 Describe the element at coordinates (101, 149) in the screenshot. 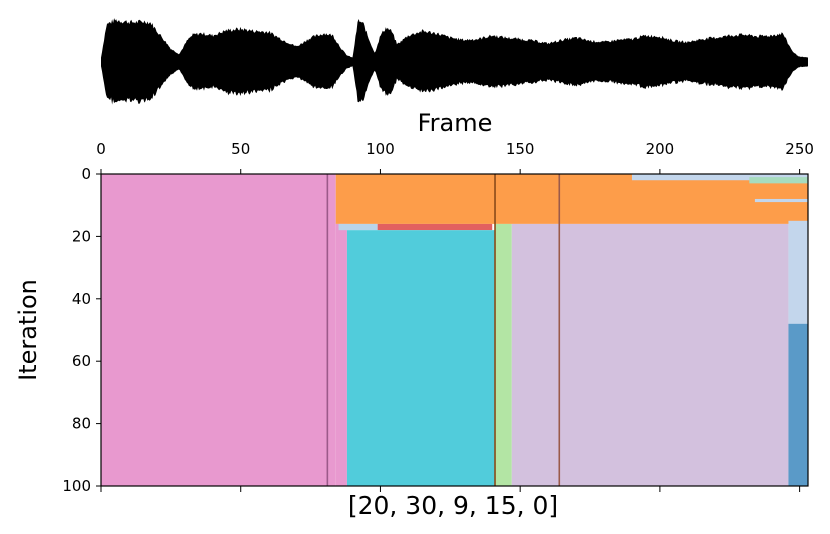

I see `x-tick-label-top: 0` at that location.